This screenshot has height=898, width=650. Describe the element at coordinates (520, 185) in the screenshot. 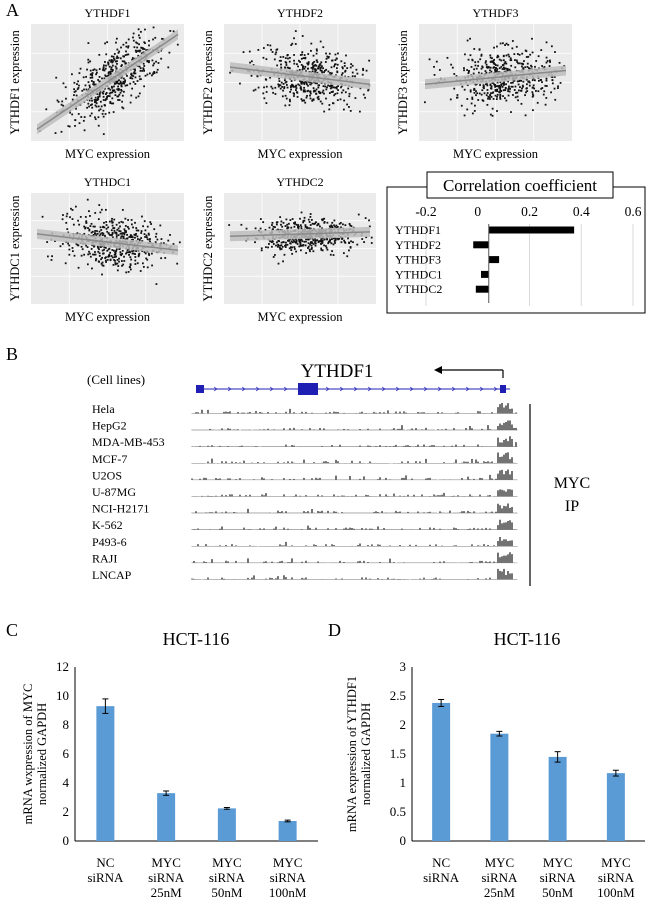

I see `correlation-title-box` at that location.